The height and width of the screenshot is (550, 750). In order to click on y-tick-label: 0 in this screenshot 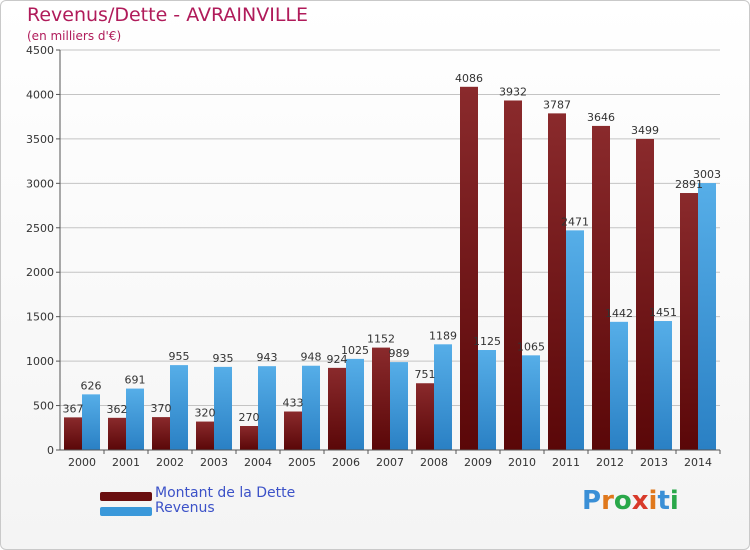, I will do `click(50, 450)`.